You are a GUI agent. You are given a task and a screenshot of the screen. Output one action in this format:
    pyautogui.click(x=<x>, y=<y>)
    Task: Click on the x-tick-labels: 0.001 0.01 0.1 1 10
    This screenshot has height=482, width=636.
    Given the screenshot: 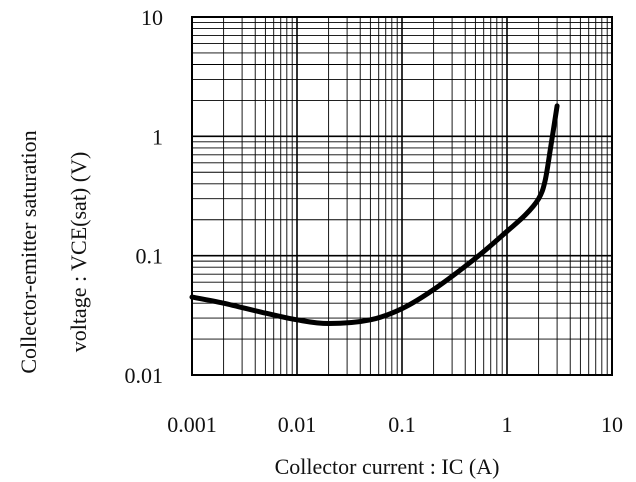 What is the action you would take?
    pyautogui.click(x=395, y=424)
    